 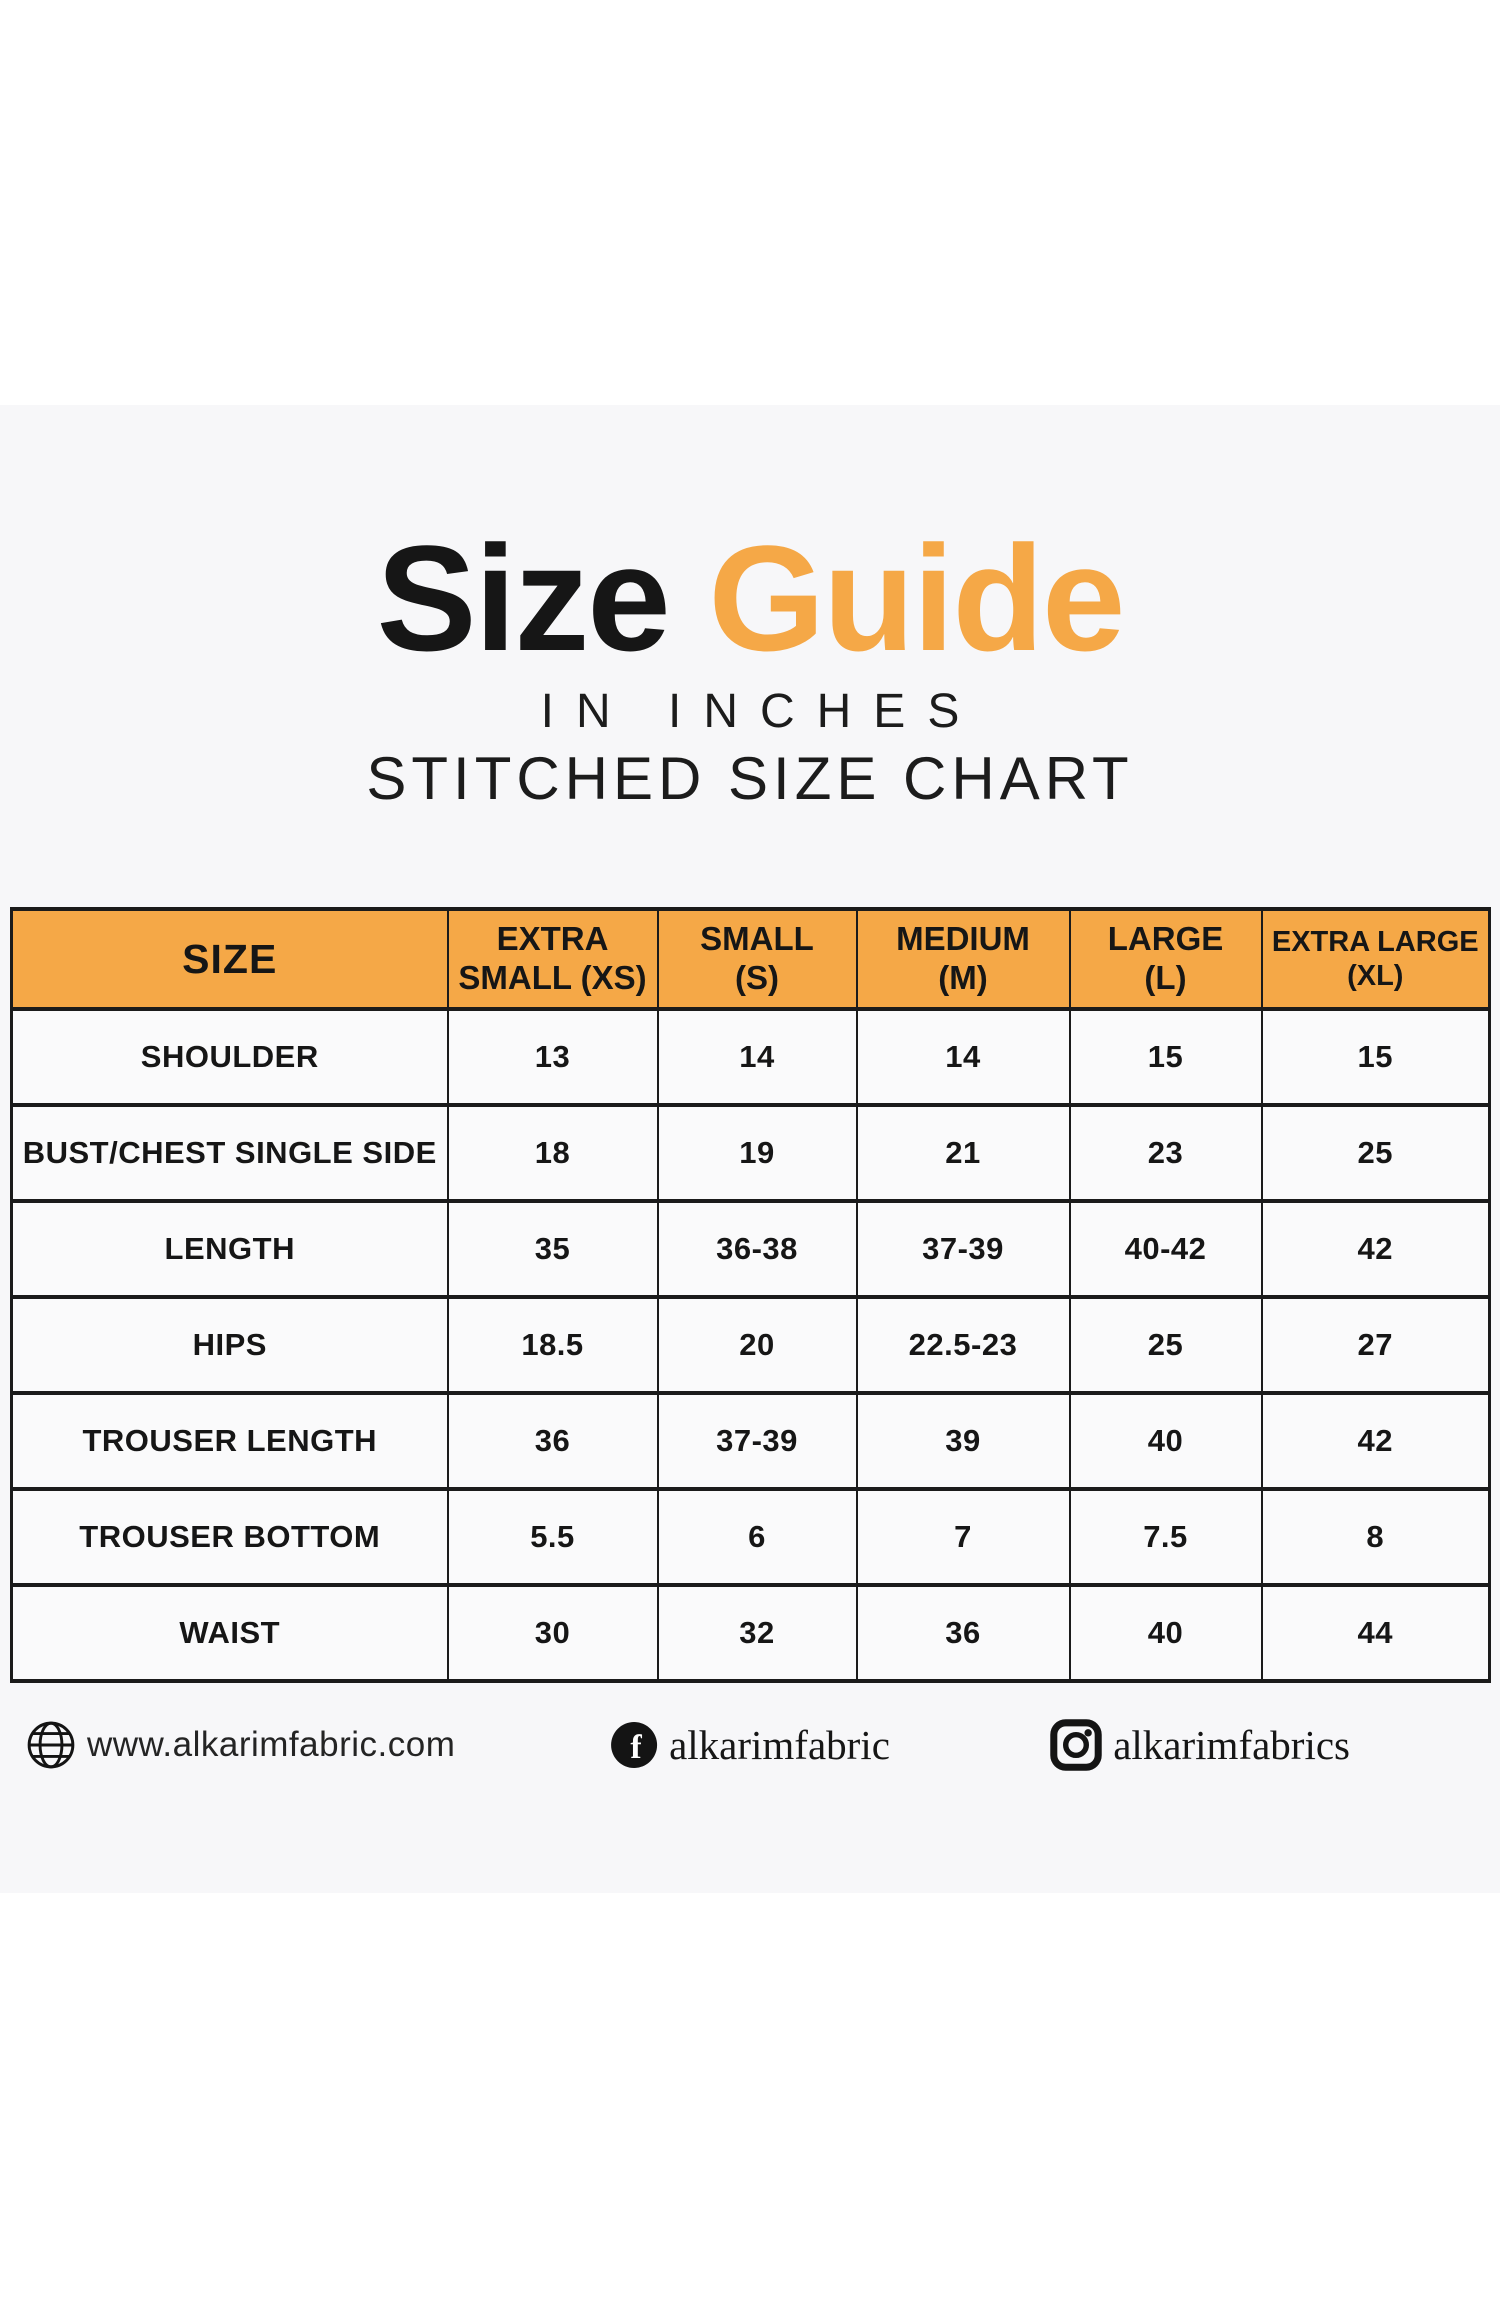 What do you see at coordinates (1165, 1153) in the screenshot?
I see `size-value-cell: 23` at bounding box center [1165, 1153].